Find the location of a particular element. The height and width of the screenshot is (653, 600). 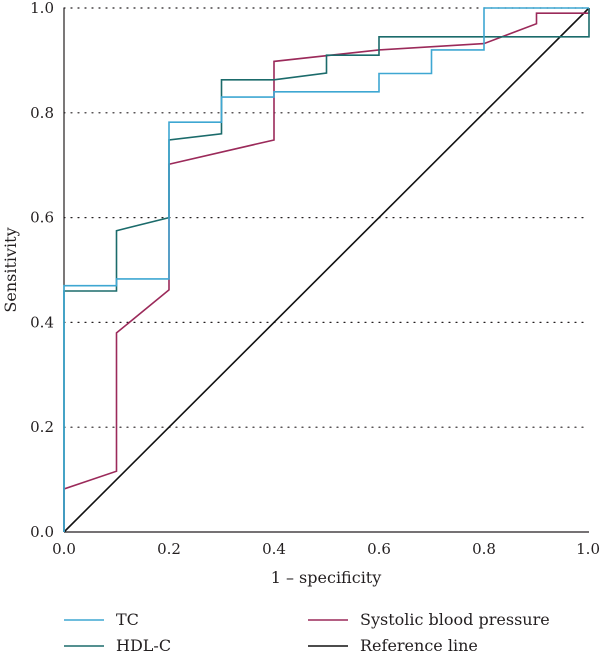

legend-label: HDL-C is located at coordinates (143, 644).